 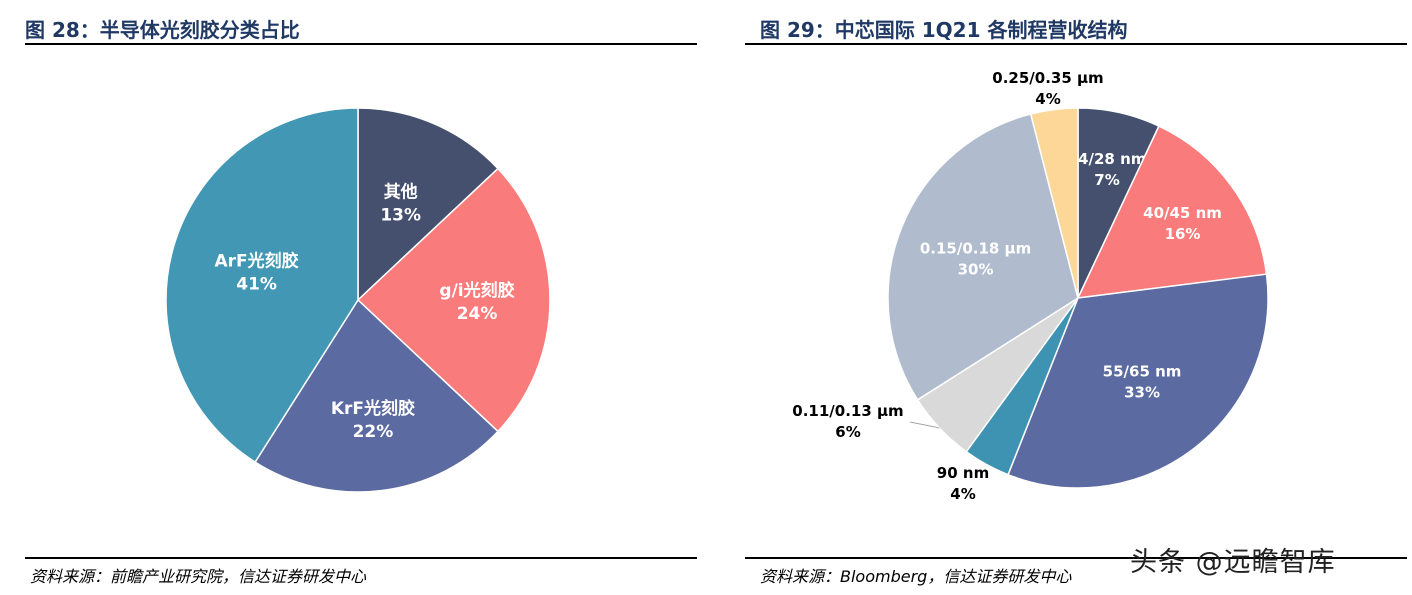 What do you see at coordinates (975, 248) in the screenshot?
I see `slice-label-0-15-0-18-m: 0.15/0.18 µm` at bounding box center [975, 248].